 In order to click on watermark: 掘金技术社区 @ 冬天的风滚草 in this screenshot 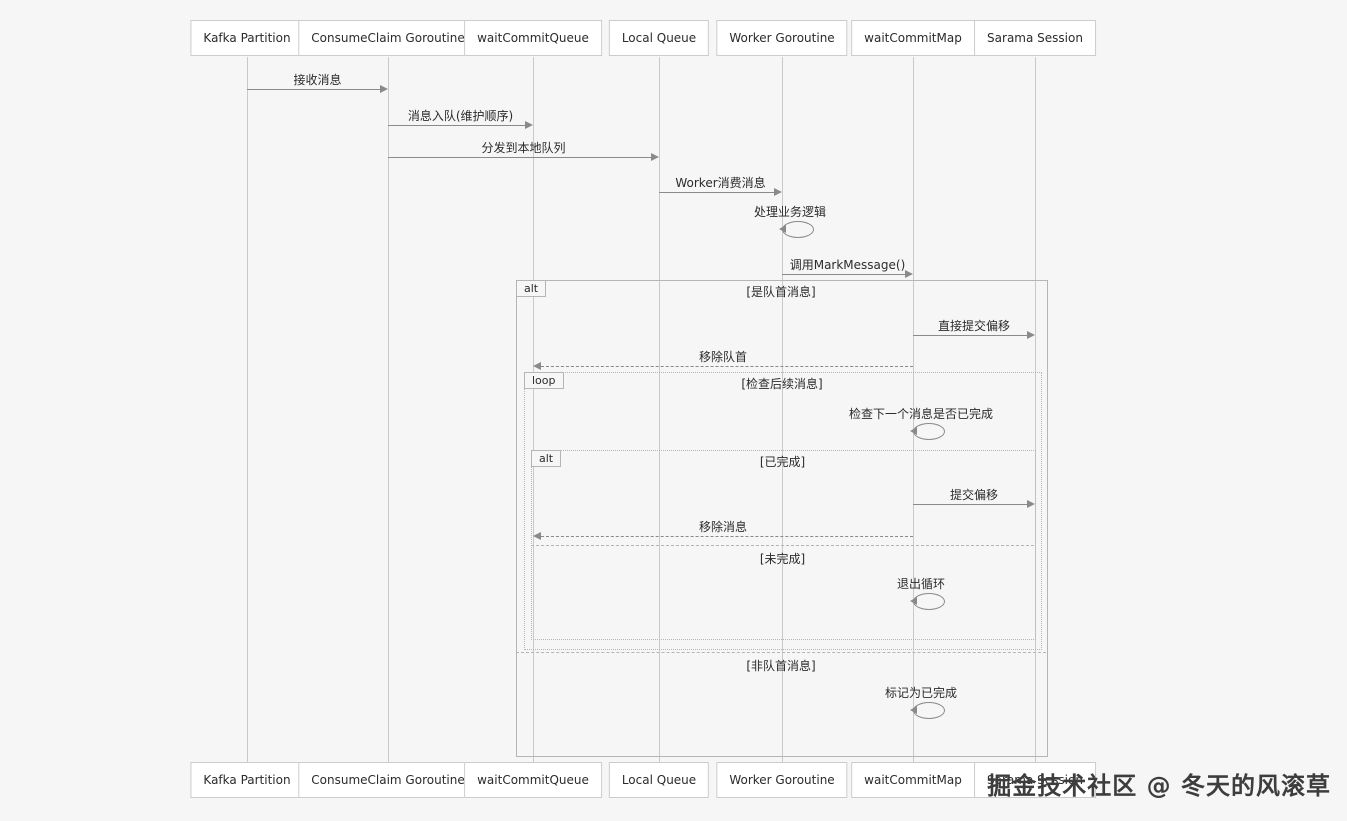, I will do `click(1159, 786)`.